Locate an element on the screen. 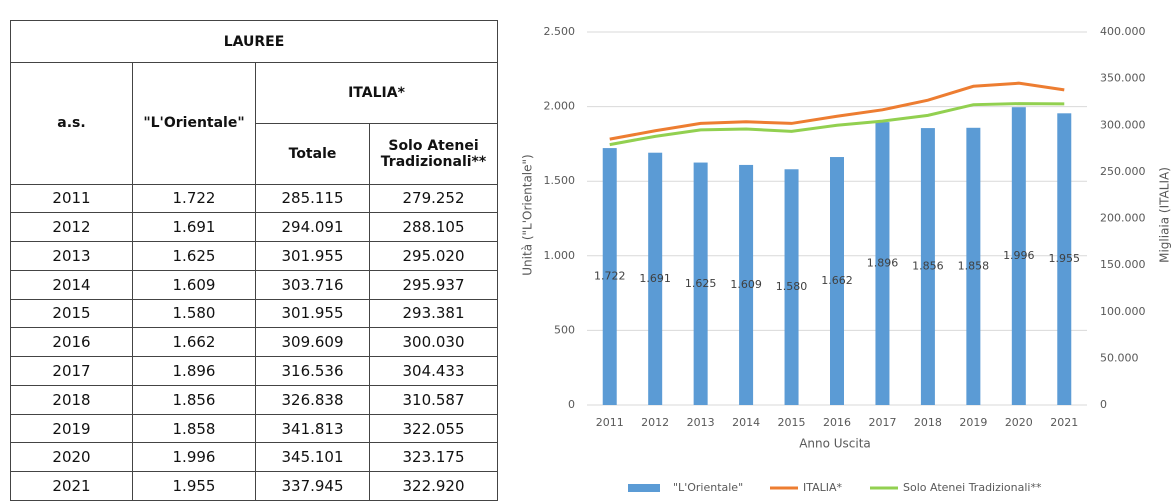 The height and width of the screenshot is (501, 1175). y-tick-label: 0 is located at coordinates (571, 404).